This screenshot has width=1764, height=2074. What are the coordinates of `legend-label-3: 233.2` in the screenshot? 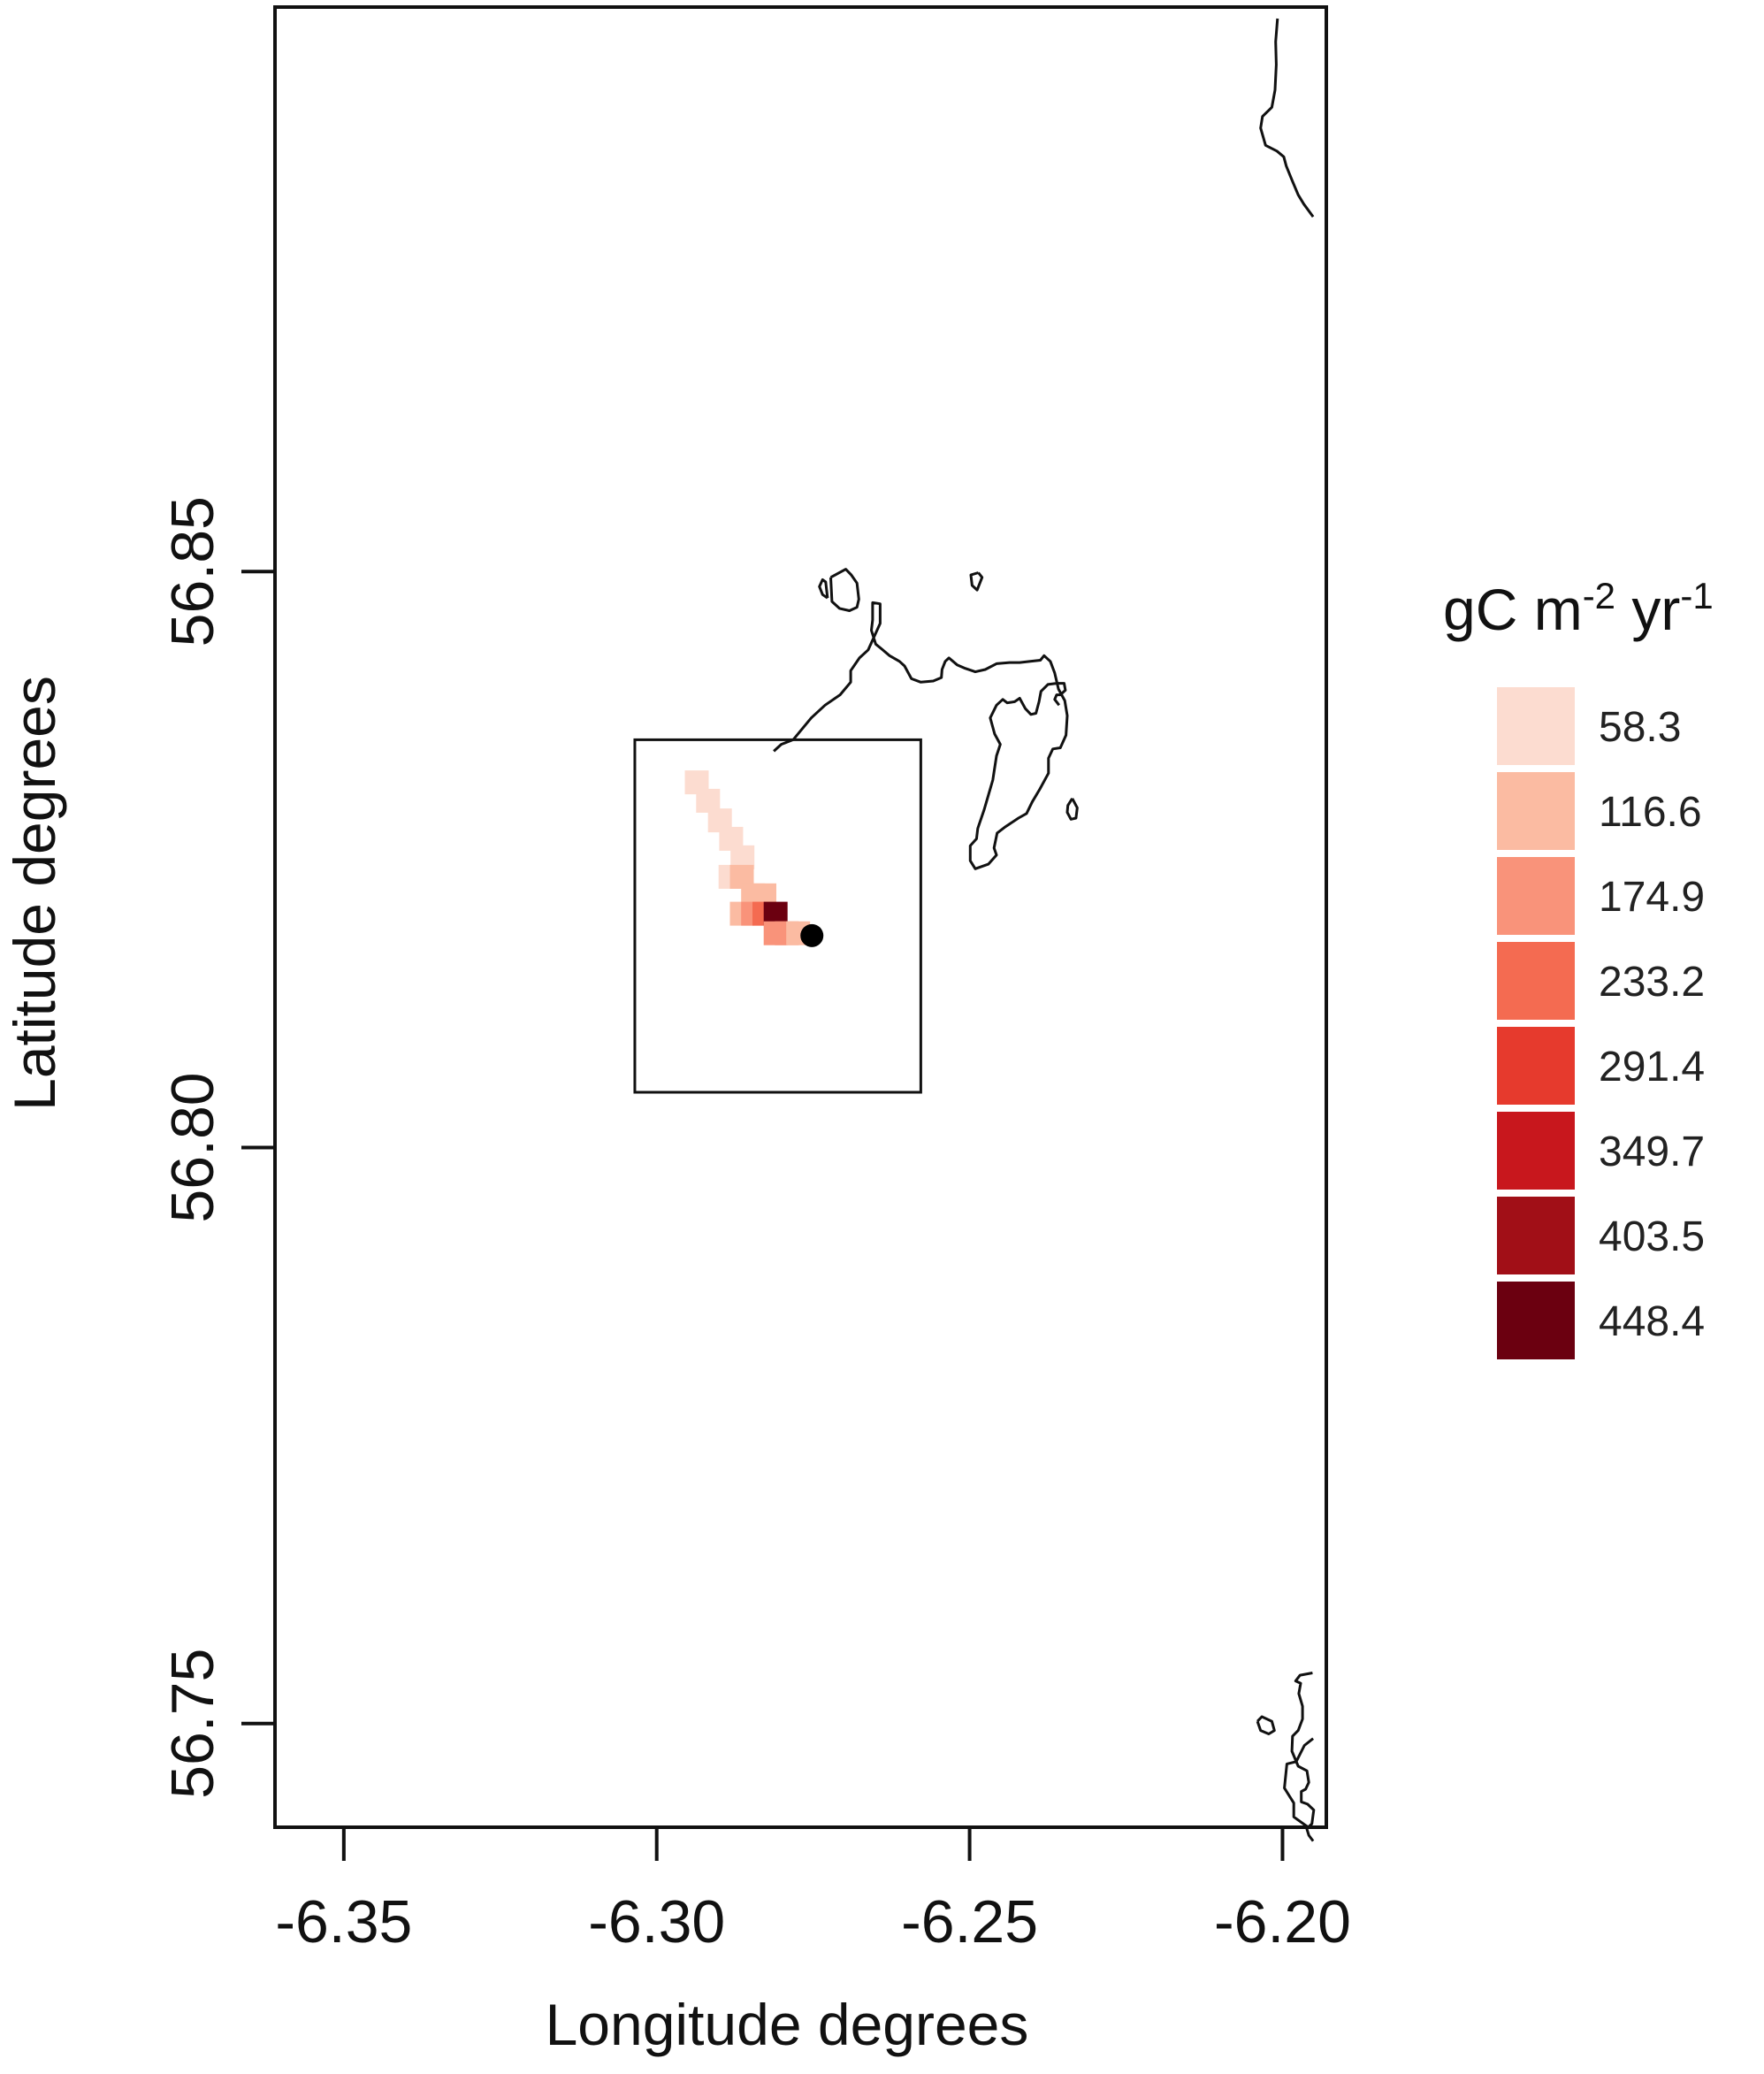 It's located at (1652, 982).